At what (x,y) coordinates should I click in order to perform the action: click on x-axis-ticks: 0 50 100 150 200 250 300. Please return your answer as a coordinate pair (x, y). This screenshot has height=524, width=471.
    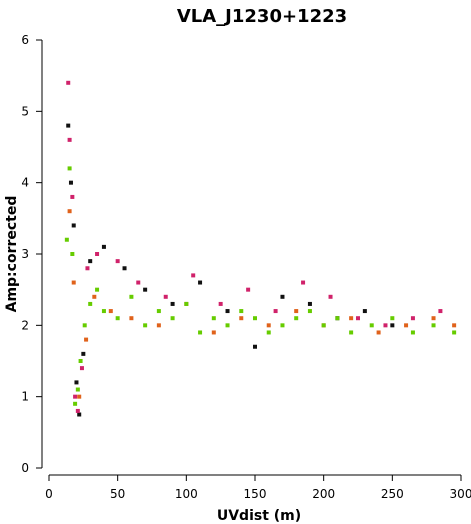
    Looking at the image, I should click on (258, 488).